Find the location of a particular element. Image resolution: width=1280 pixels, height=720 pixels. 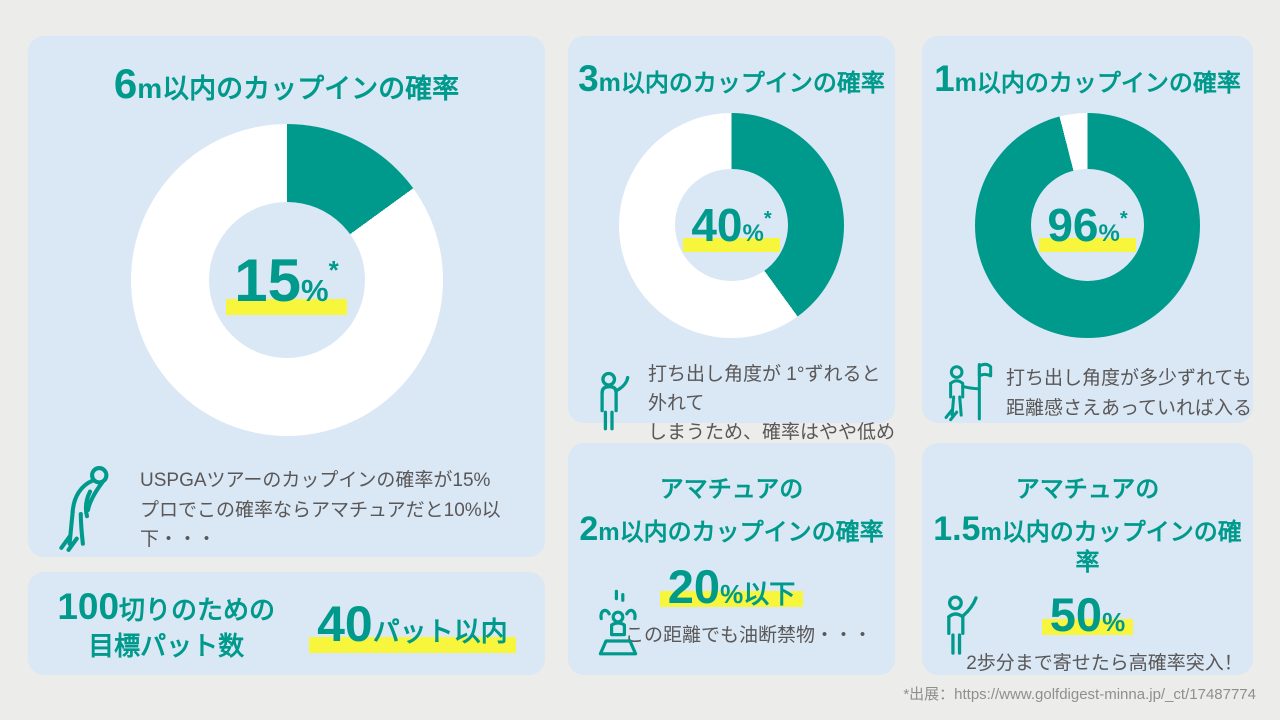

desc-line-1: USPGAツアーのカップインの確率が15% is located at coordinates (315, 481).